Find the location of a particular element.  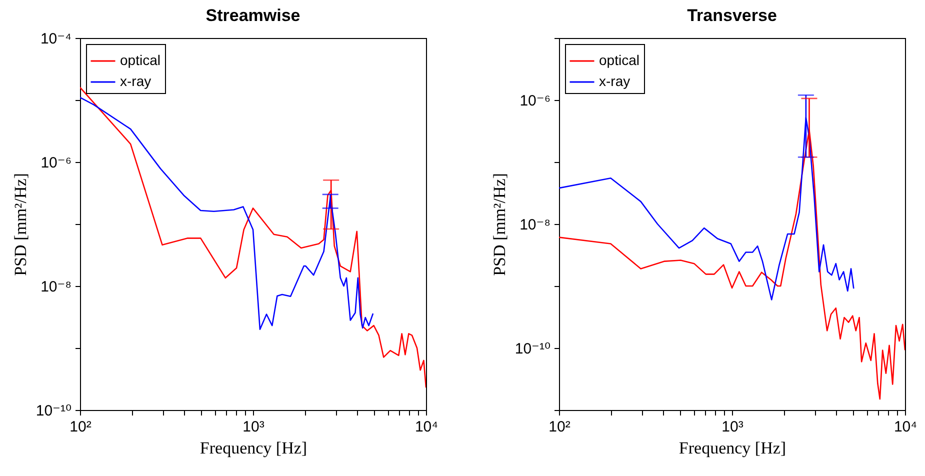

y-tick-label: 10⁻⁴ is located at coordinates (56, 39).